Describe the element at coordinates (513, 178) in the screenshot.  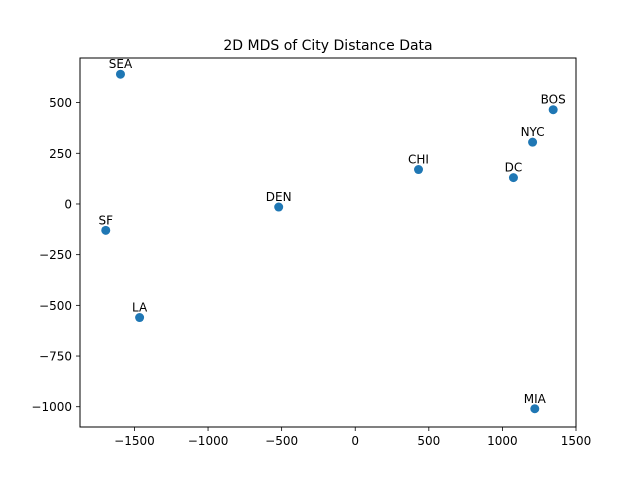
I see `data-point-dc` at that location.